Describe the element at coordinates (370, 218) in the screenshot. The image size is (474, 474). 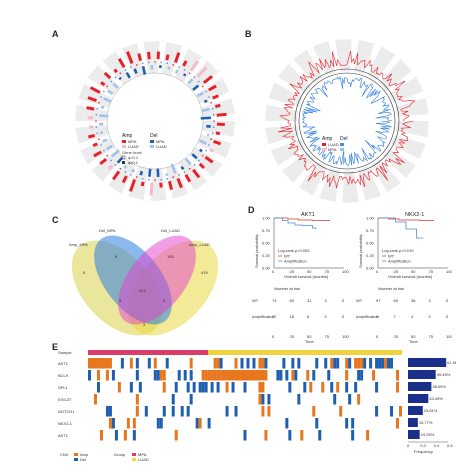
I see `km-ytick: 1.00` at that location.